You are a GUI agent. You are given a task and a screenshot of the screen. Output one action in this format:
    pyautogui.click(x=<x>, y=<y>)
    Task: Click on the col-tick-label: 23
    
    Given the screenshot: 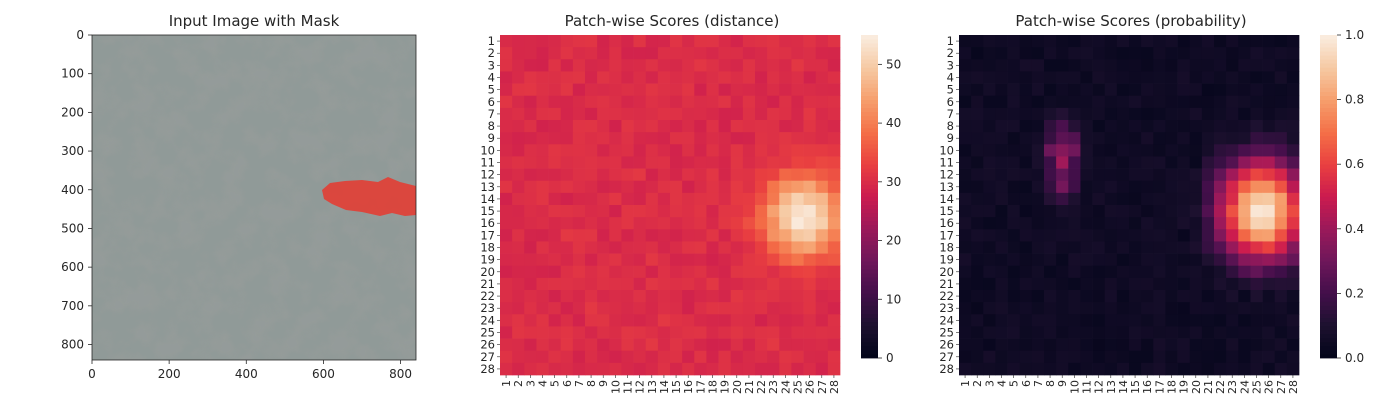 What is the action you would take?
    pyautogui.click(x=773, y=387)
    